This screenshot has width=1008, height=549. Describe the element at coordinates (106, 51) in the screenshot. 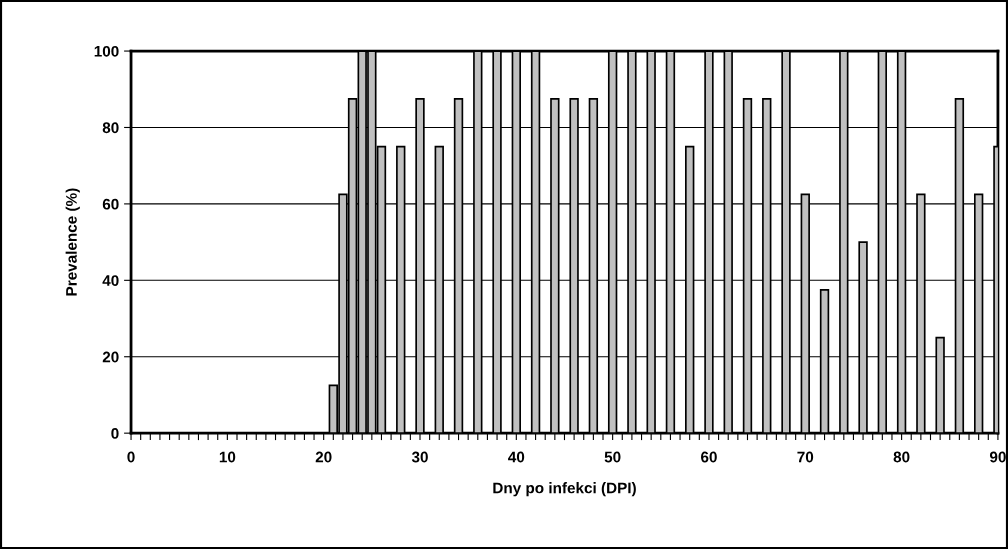

I see `y-tick-label: 100` at that location.